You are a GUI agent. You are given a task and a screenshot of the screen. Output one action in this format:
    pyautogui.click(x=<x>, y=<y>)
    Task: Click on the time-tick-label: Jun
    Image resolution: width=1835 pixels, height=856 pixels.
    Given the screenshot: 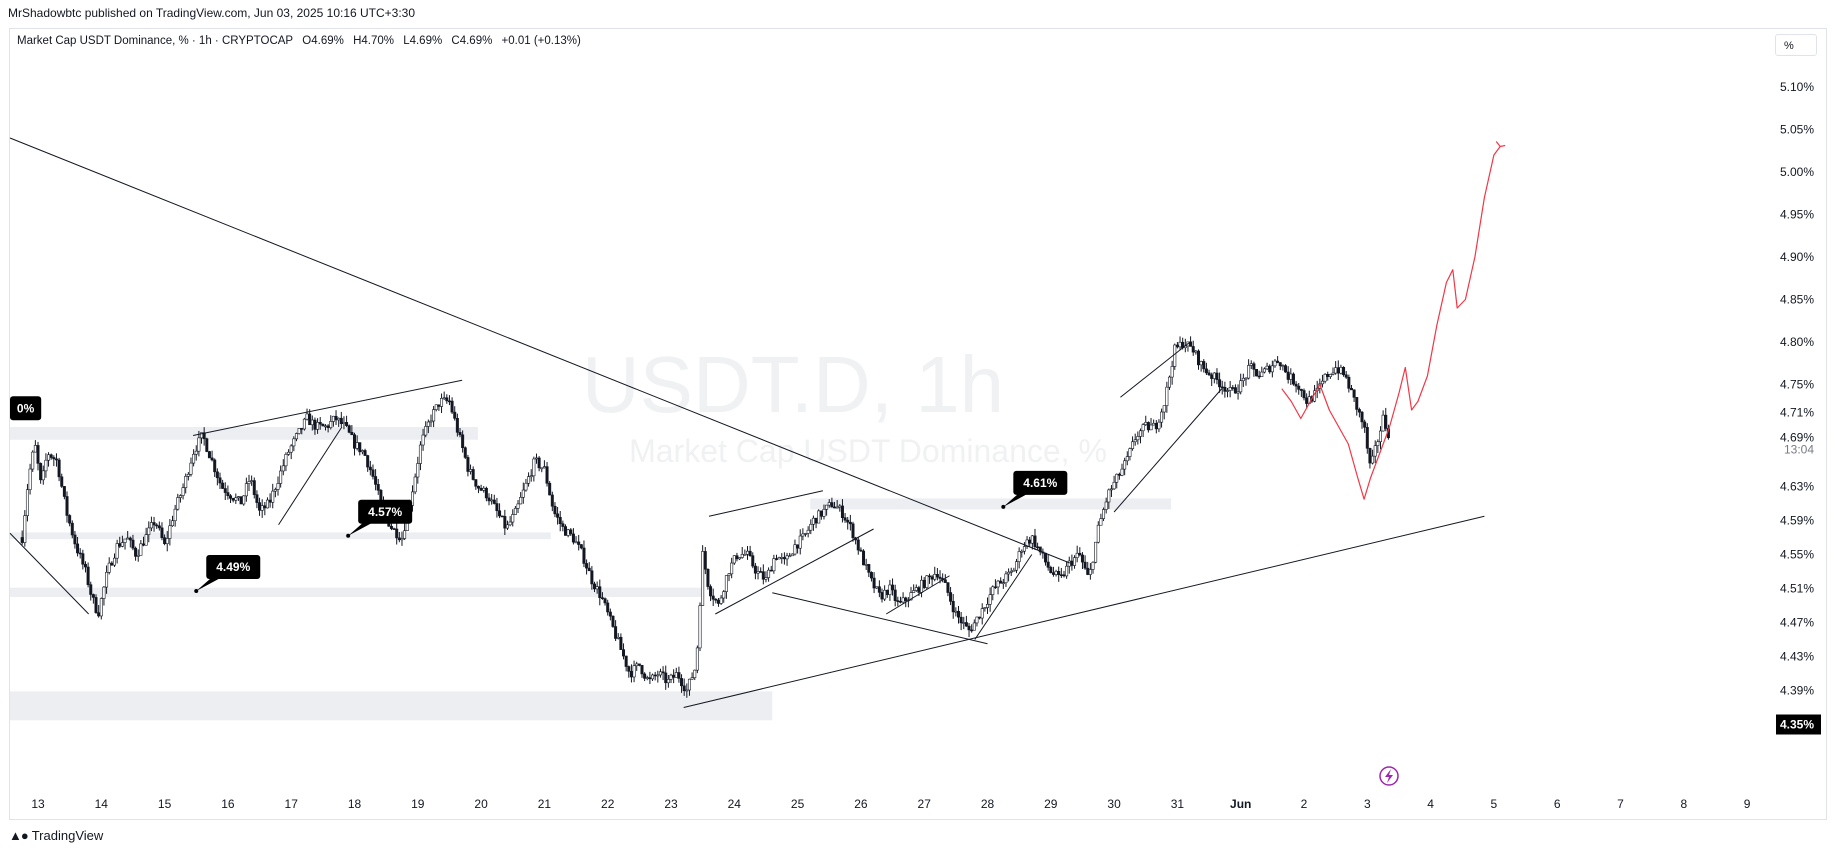 What is the action you would take?
    pyautogui.click(x=1240, y=804)
    